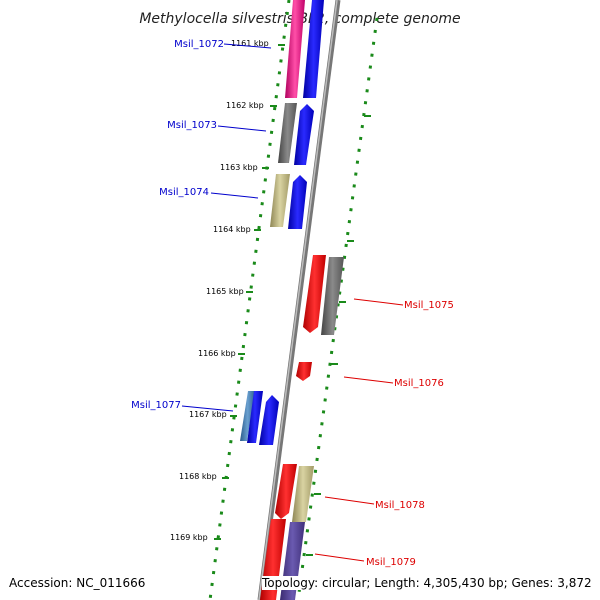 Image resolution: width=600 pixels, height=600 pixels. What do you see at coordinates (245, 105) in the screenshot?
I see `kbp-tick-label: 1162 kbp` at bounding box center [245, 105].